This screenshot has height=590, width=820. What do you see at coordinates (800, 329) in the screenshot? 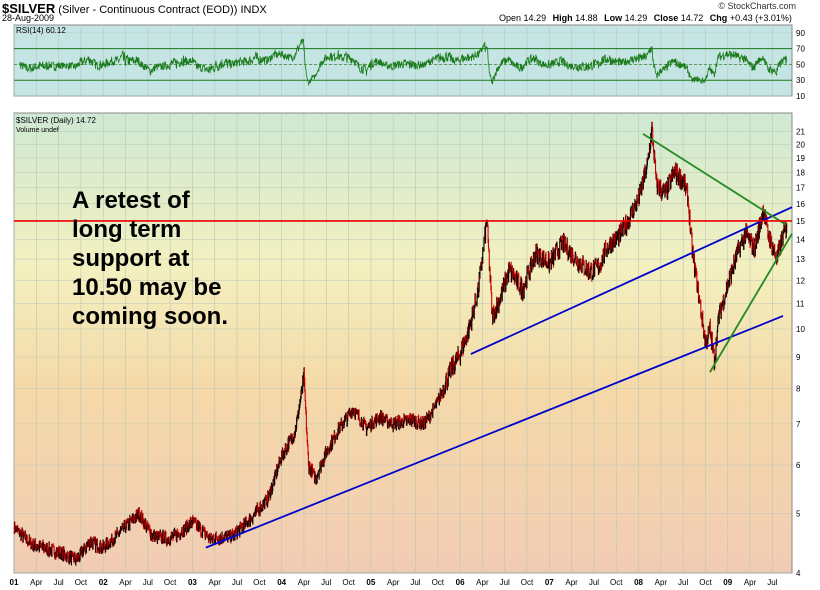
I see `price-tick-label: 10` at bounding box center [800, 329].